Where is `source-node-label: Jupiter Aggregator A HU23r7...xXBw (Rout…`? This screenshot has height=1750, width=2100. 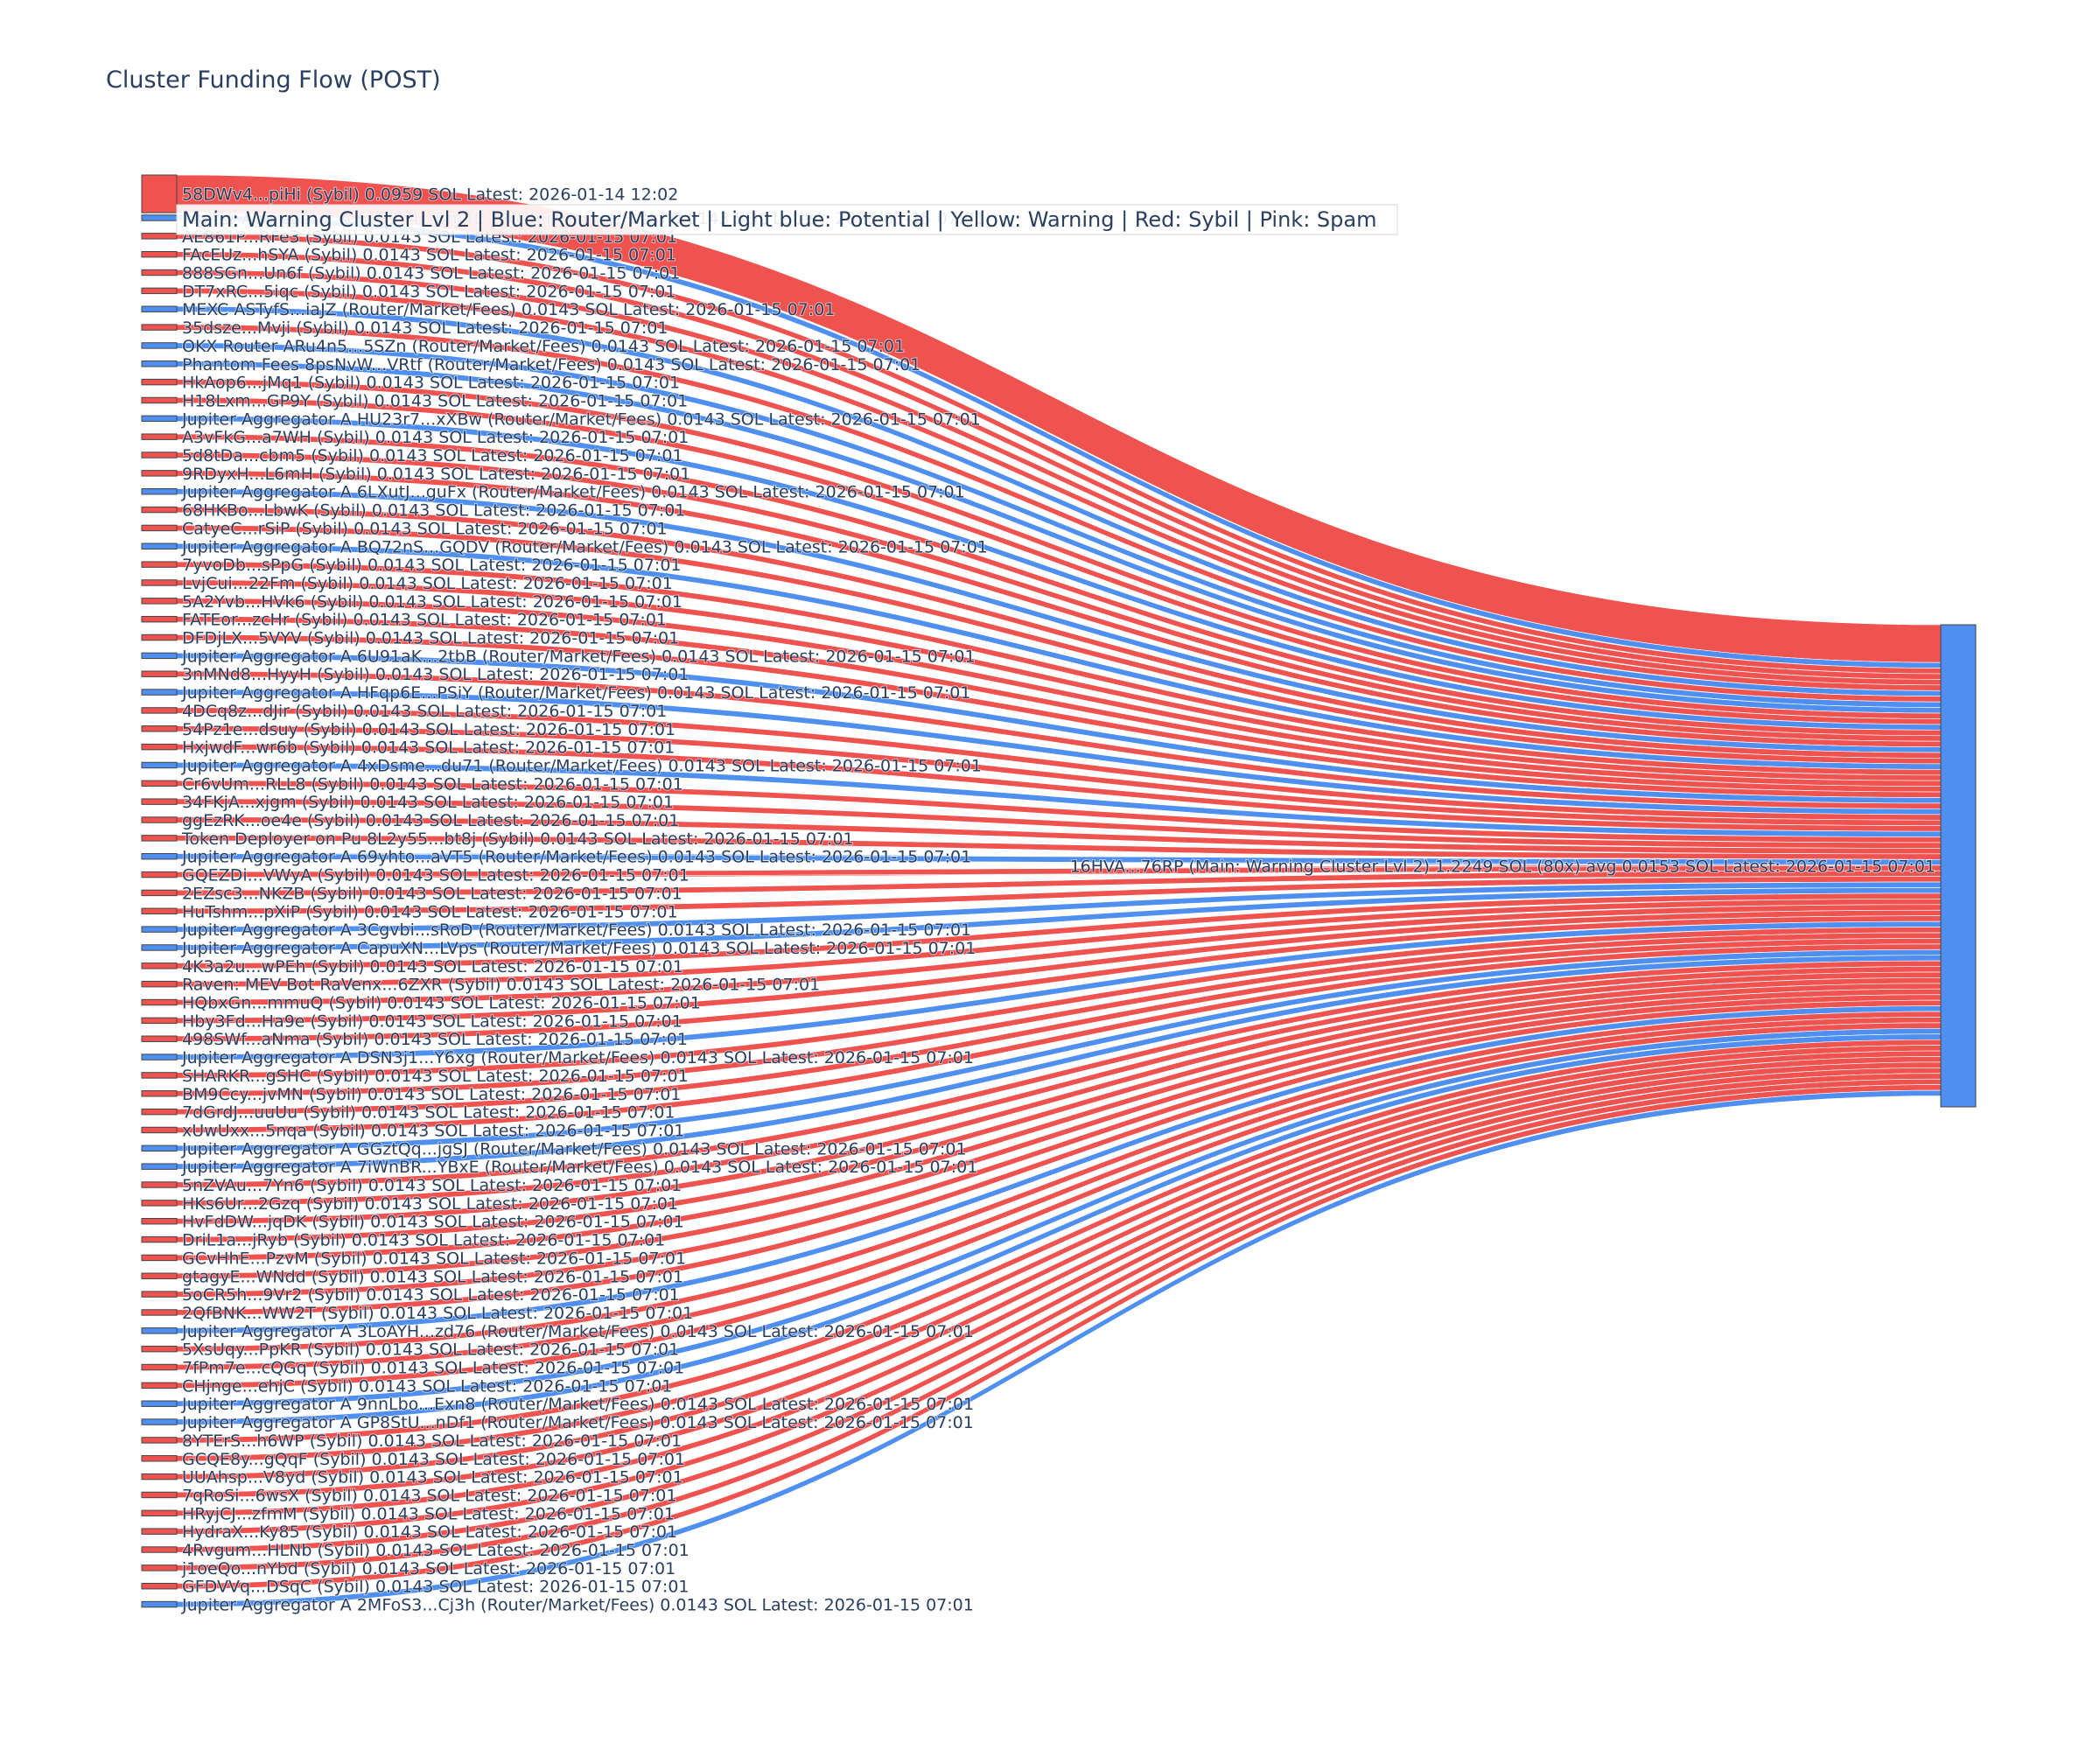
source-node-label: Jupiter Aggregator A HU23r7...xXBw (Rout… is located at coordinates (581, 419).